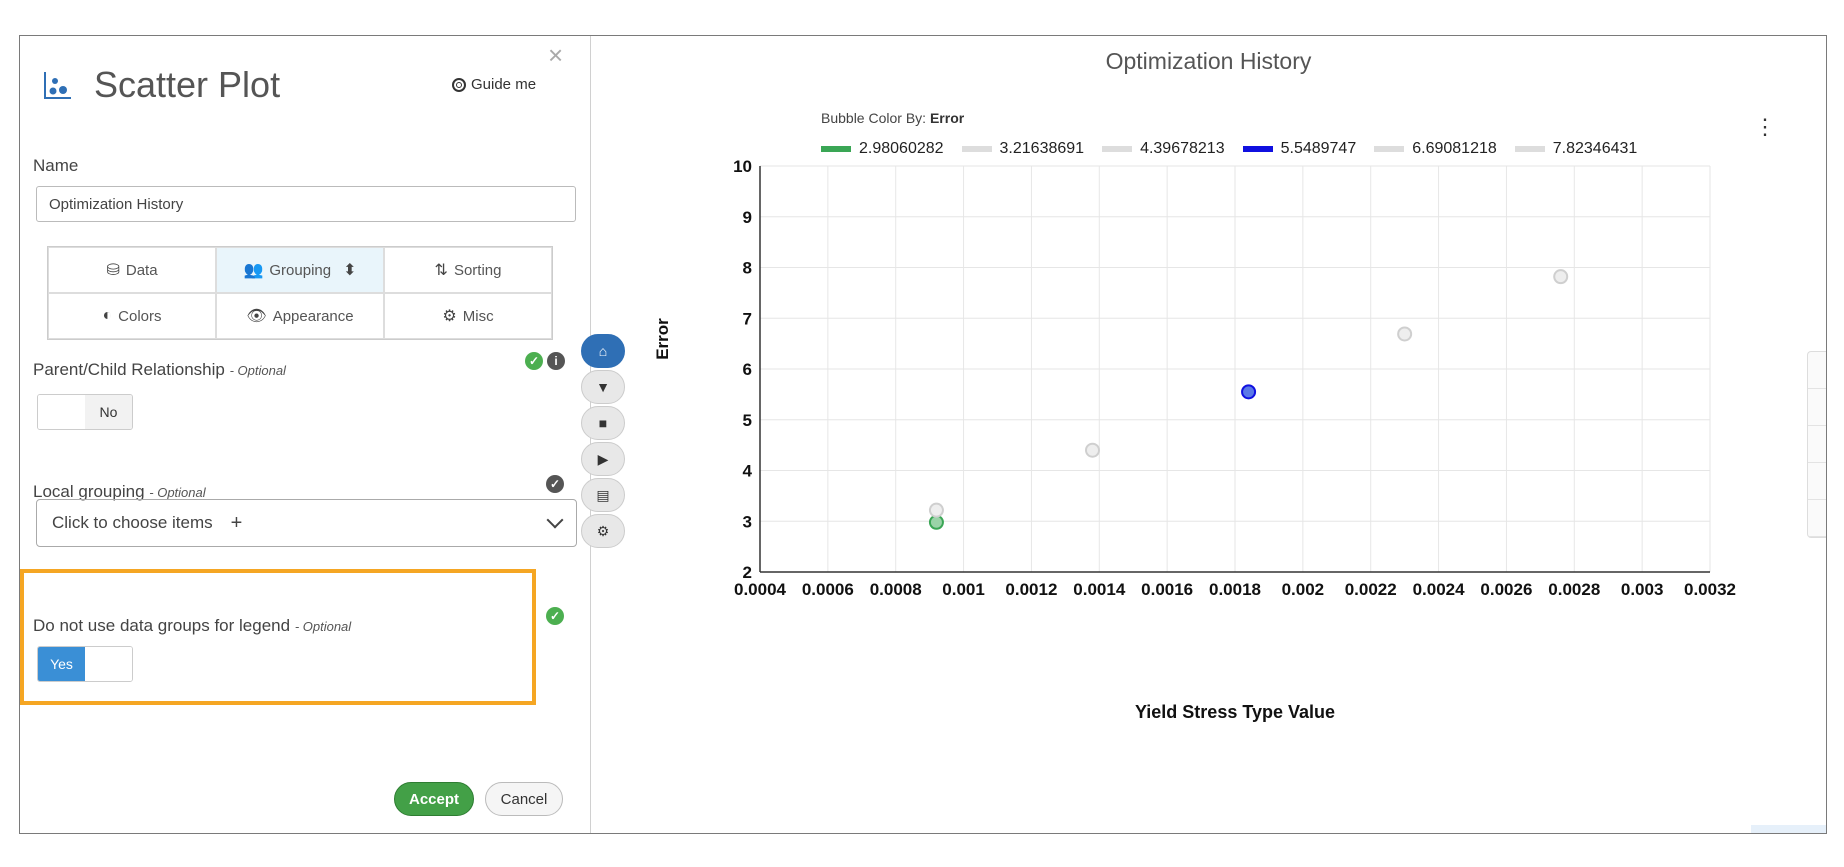 The width and height of the screenshot is (1844, 867). What do you see at coordinates (747, 572) in the screenshot?
I see `y-tick-label: 2` at bounding box center [747, 572].